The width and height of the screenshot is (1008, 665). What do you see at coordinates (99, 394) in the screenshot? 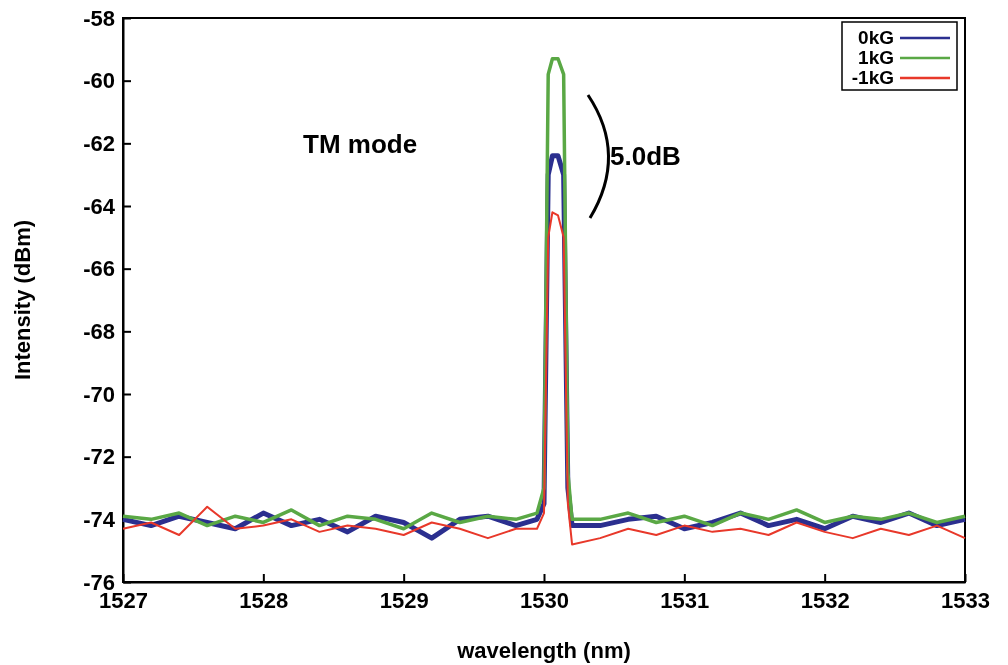
I see `y-tick-label: -70` at bounding box center [99, 394].